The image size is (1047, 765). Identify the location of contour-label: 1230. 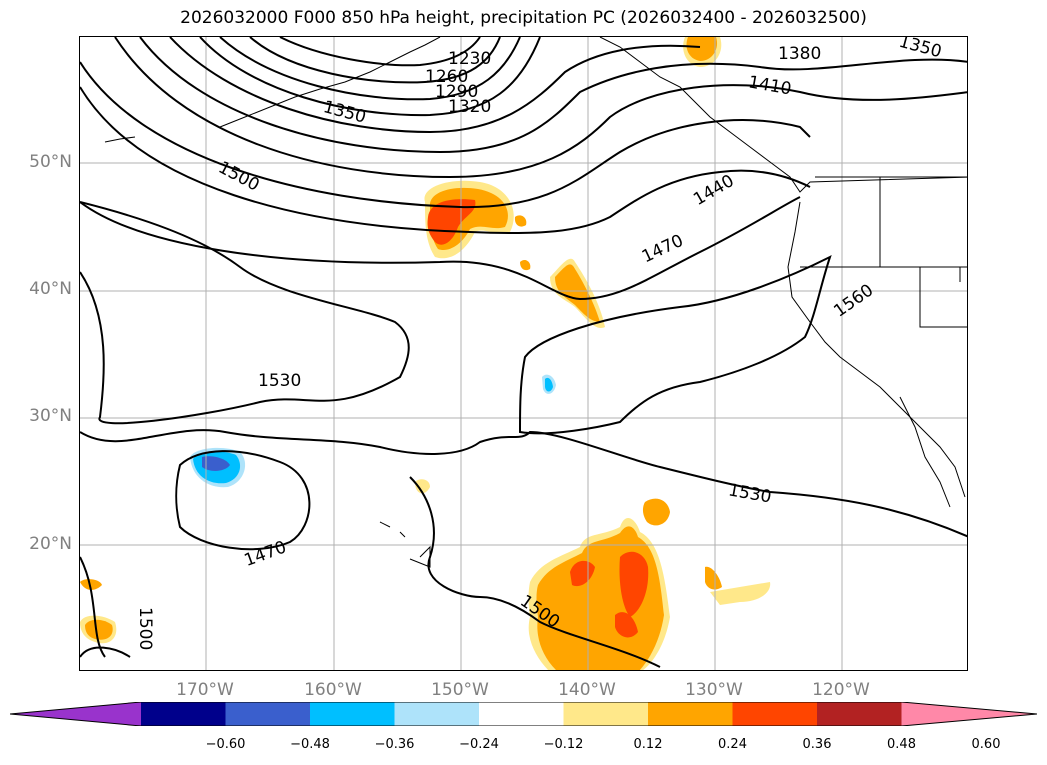
(469, 59).